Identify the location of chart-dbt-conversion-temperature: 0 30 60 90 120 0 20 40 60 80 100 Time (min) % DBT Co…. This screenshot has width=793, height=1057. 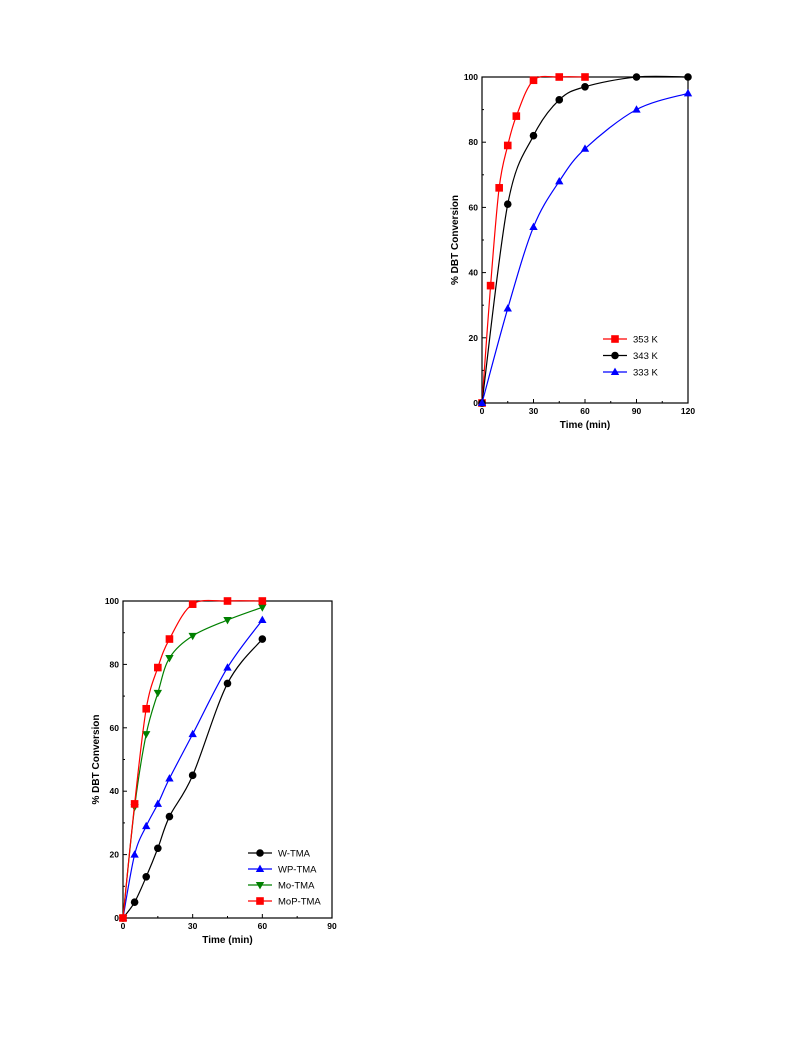
(572, 251).